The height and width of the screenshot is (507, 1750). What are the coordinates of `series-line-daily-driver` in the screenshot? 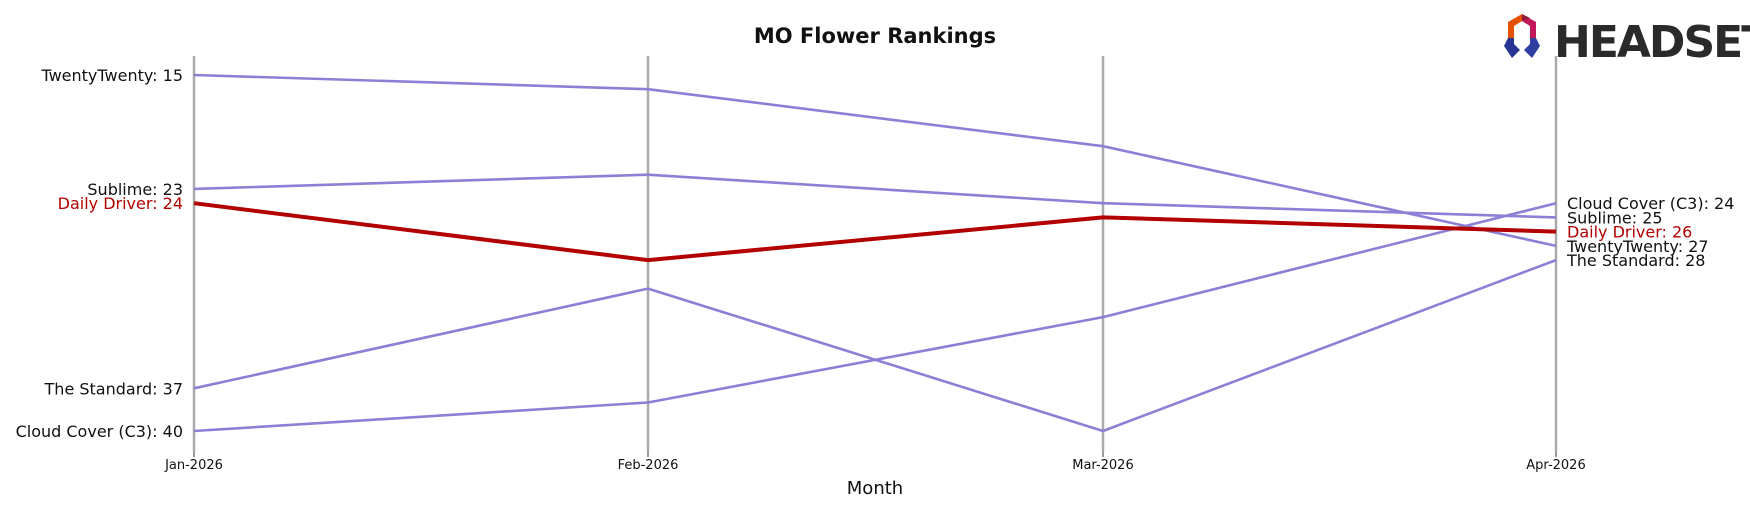 It's located at (875, 232).